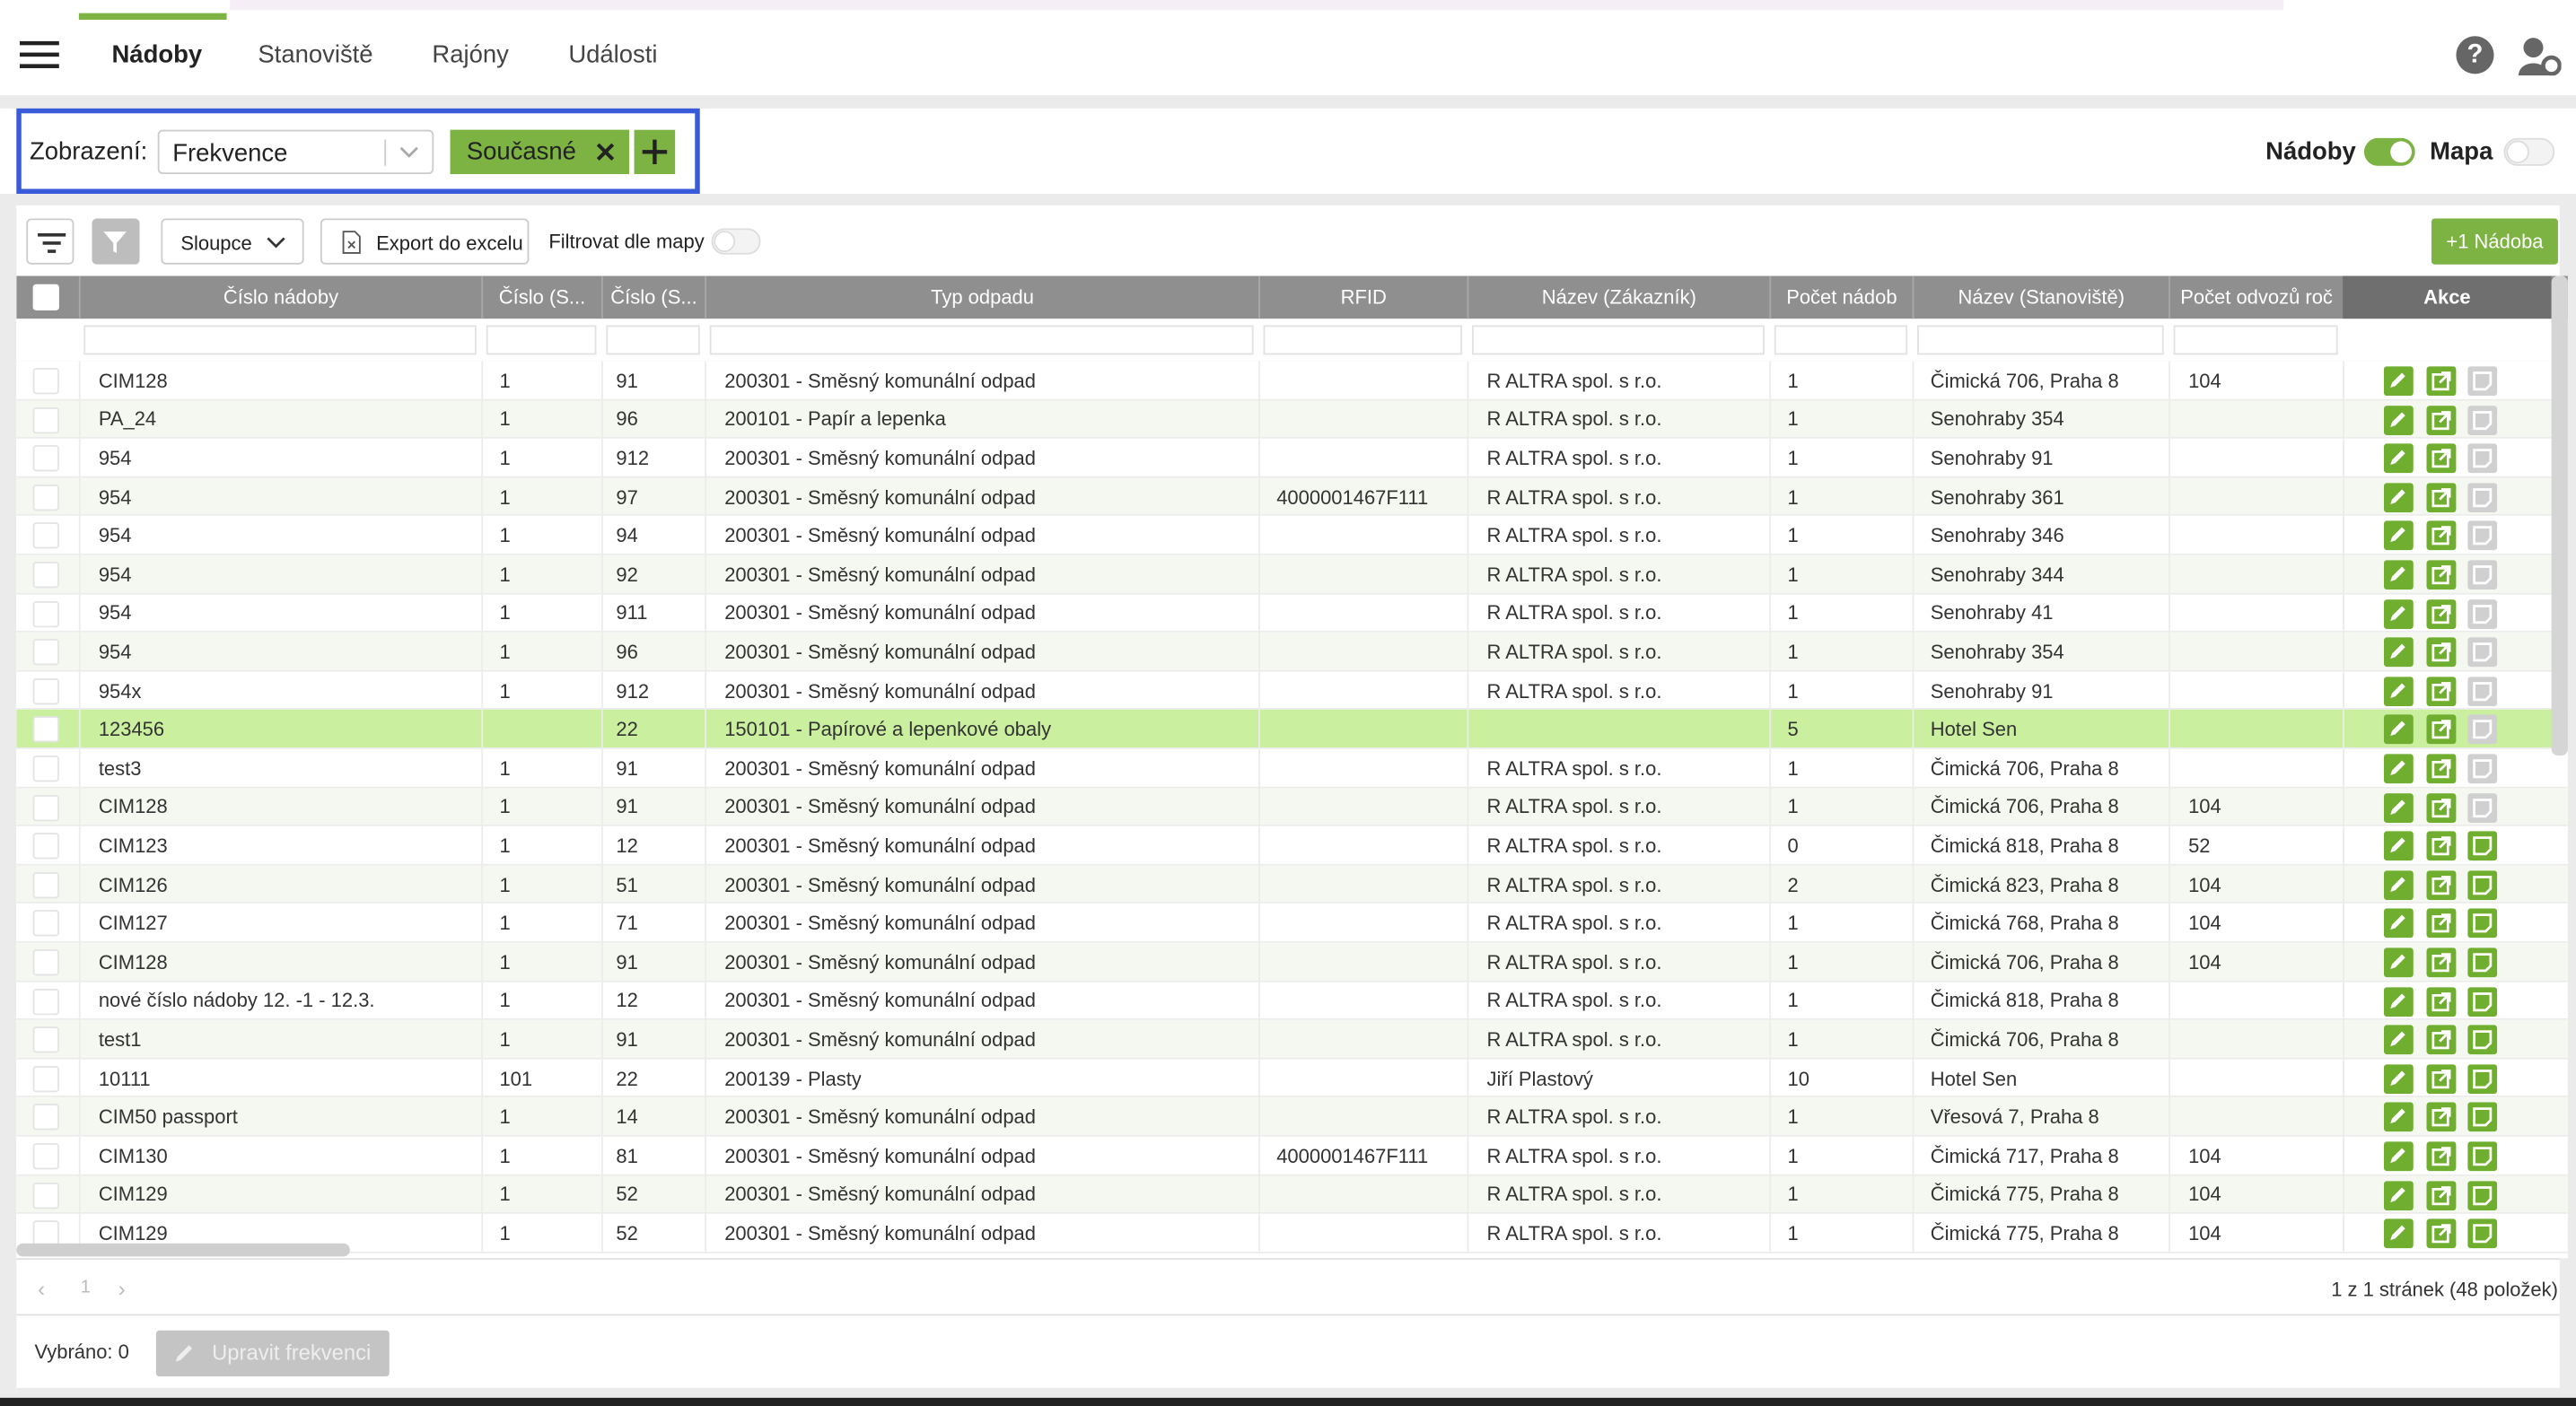 This screenshot has width=2576, height=1406. Describe the element at coordinates (295, 152) in the screenshot. I see `view-select: Frekvence` at that location.